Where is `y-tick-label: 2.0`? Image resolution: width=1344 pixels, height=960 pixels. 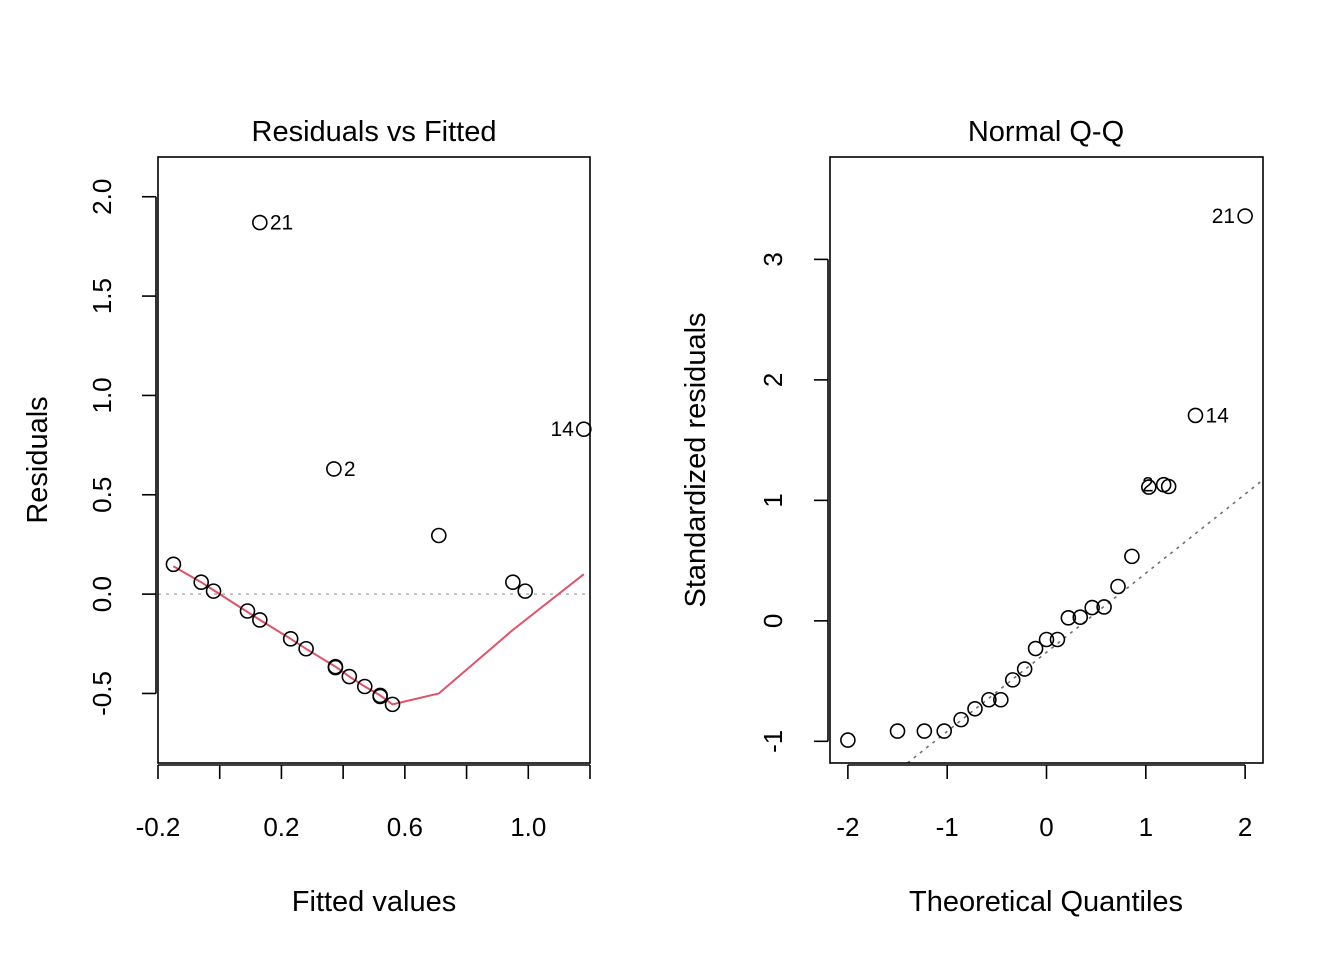
y-tick-label: 2.0 is located at coordinates (102, 197).